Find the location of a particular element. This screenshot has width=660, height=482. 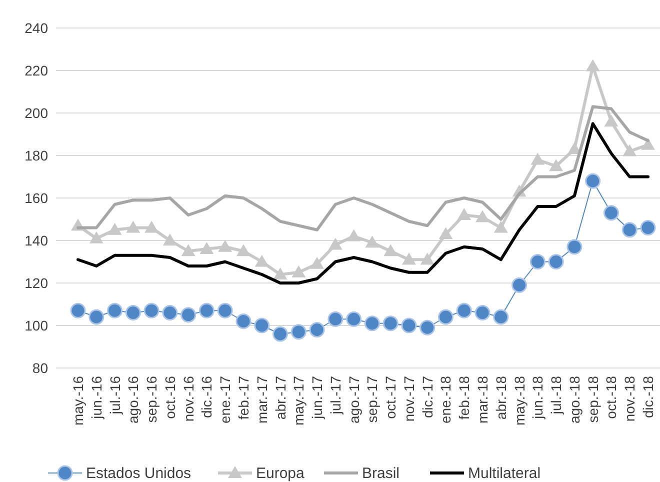

x-tick-label: dic.-18 is located at coordinates (648, 397).